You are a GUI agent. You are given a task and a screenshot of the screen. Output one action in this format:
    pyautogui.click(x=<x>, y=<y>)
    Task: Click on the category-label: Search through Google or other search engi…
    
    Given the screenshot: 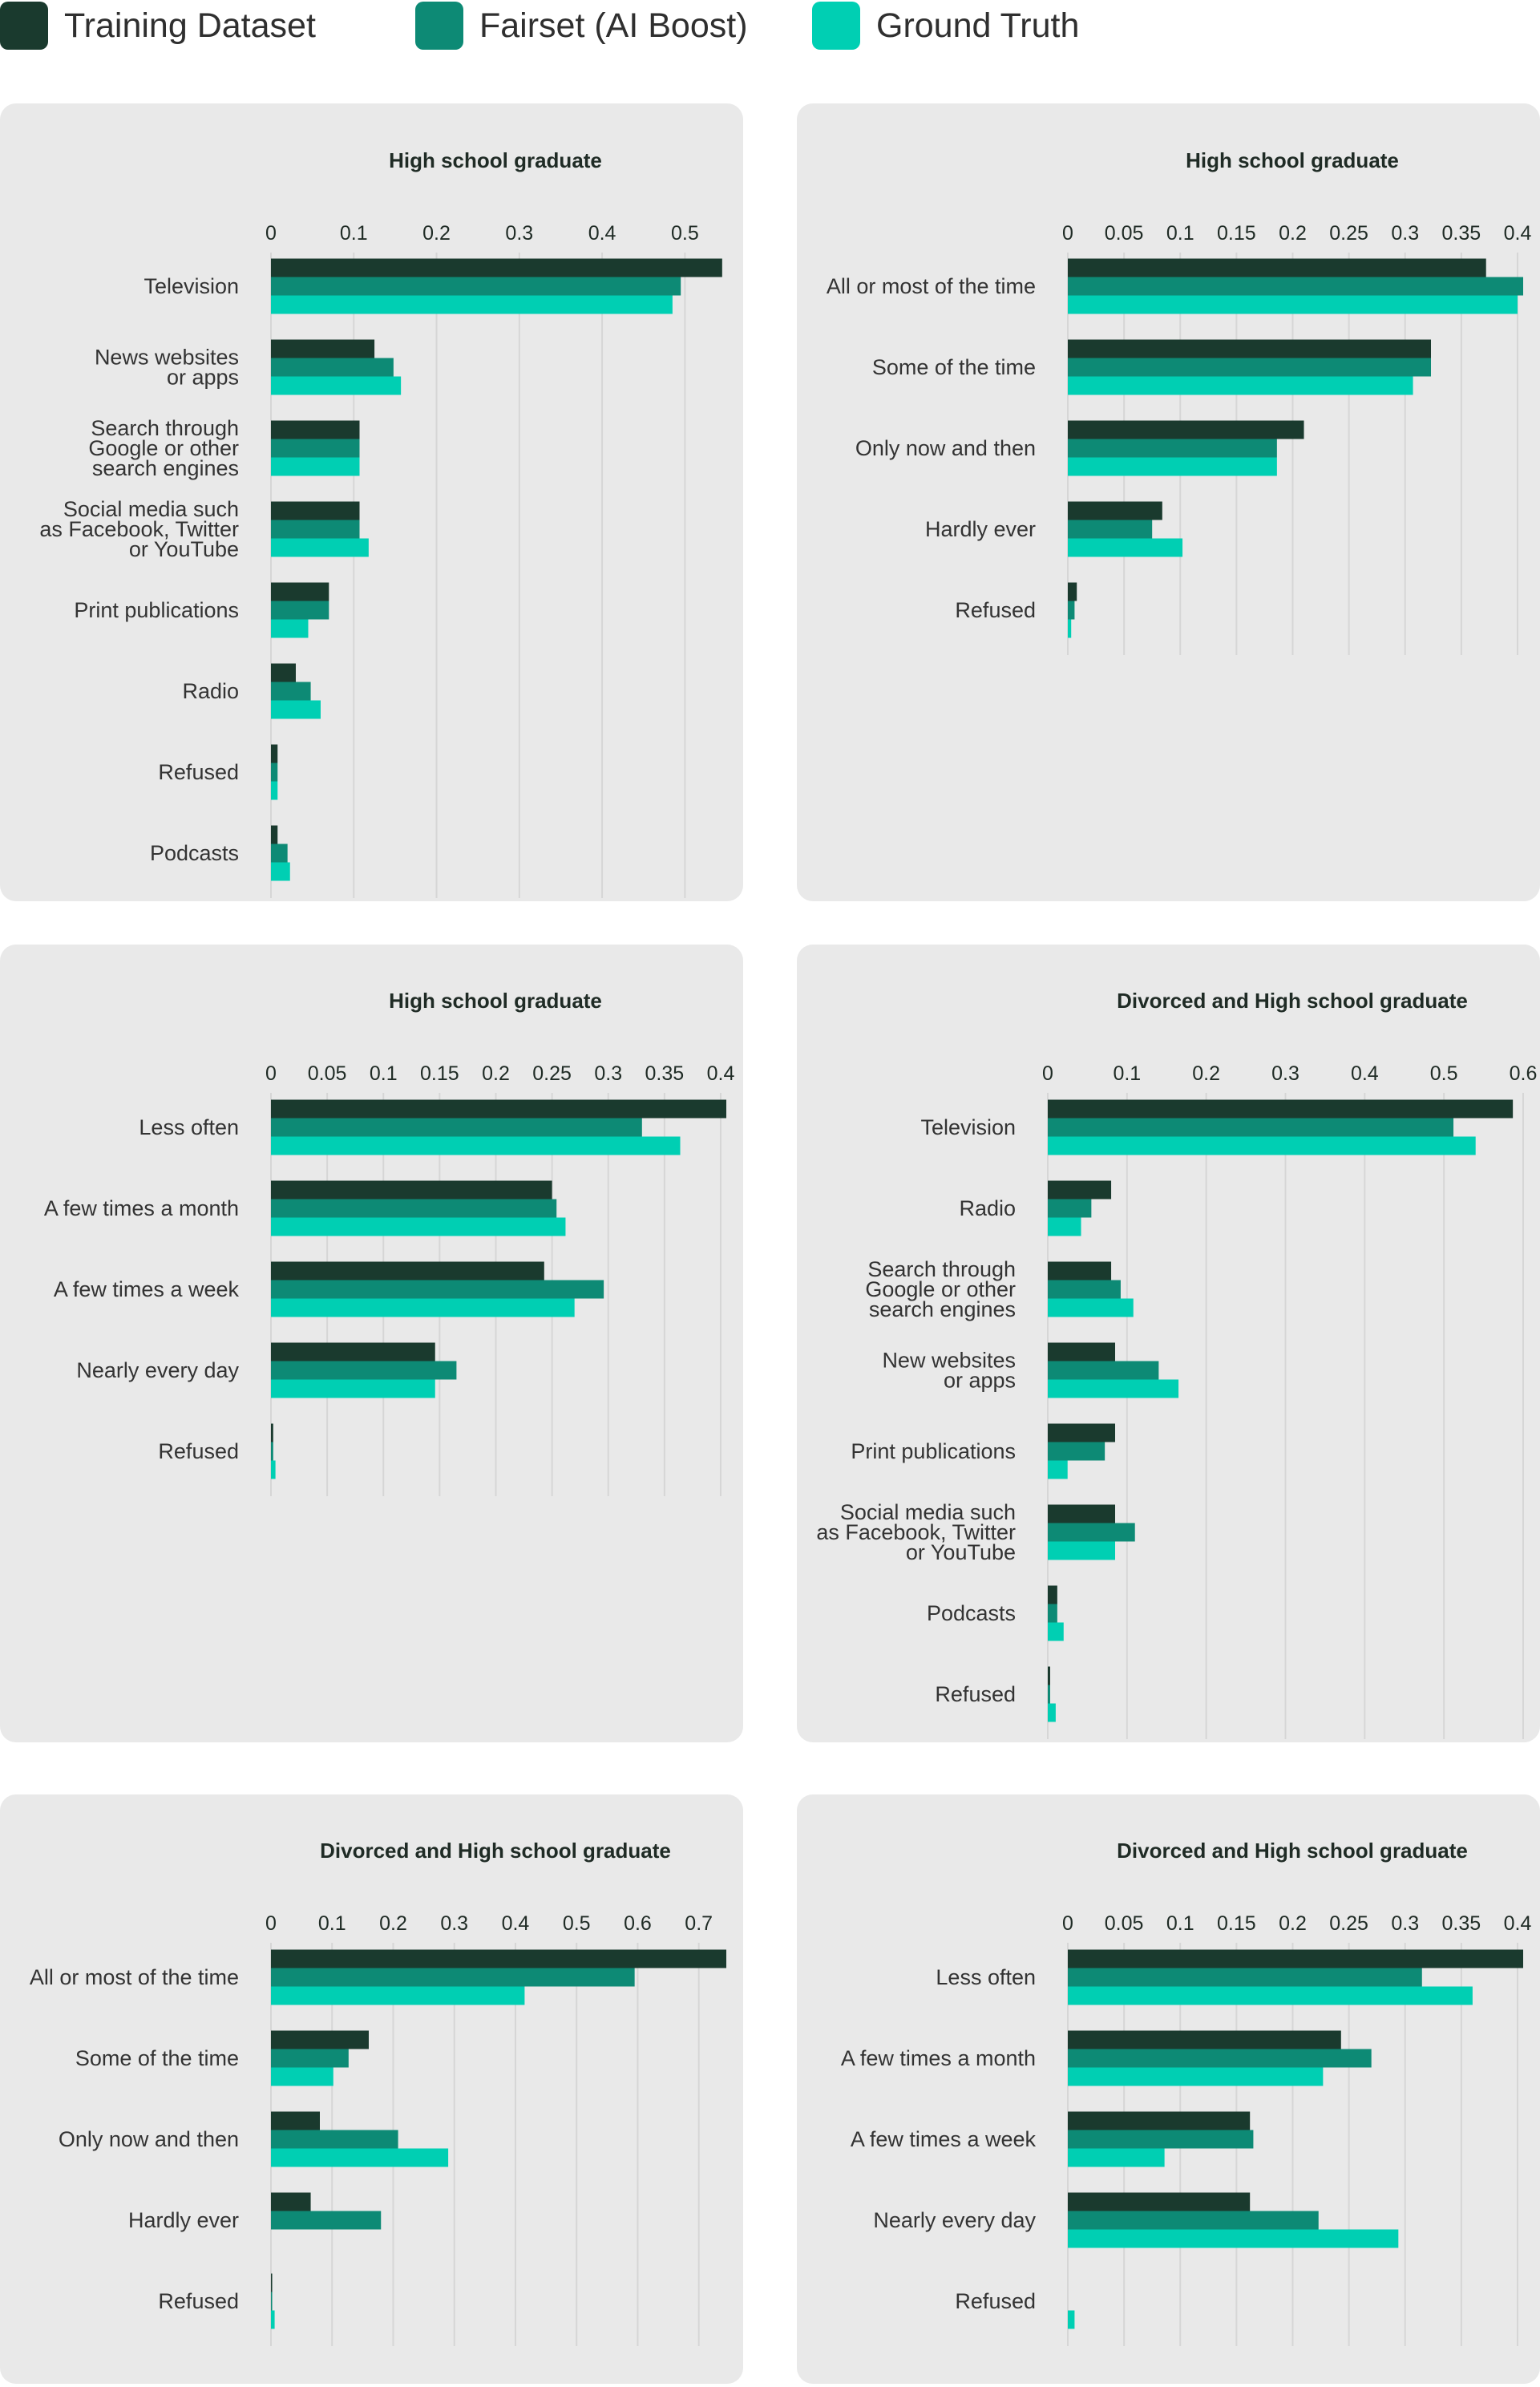 What is the action you would take?
    pyautogui.click(x=941, y=1289)
    